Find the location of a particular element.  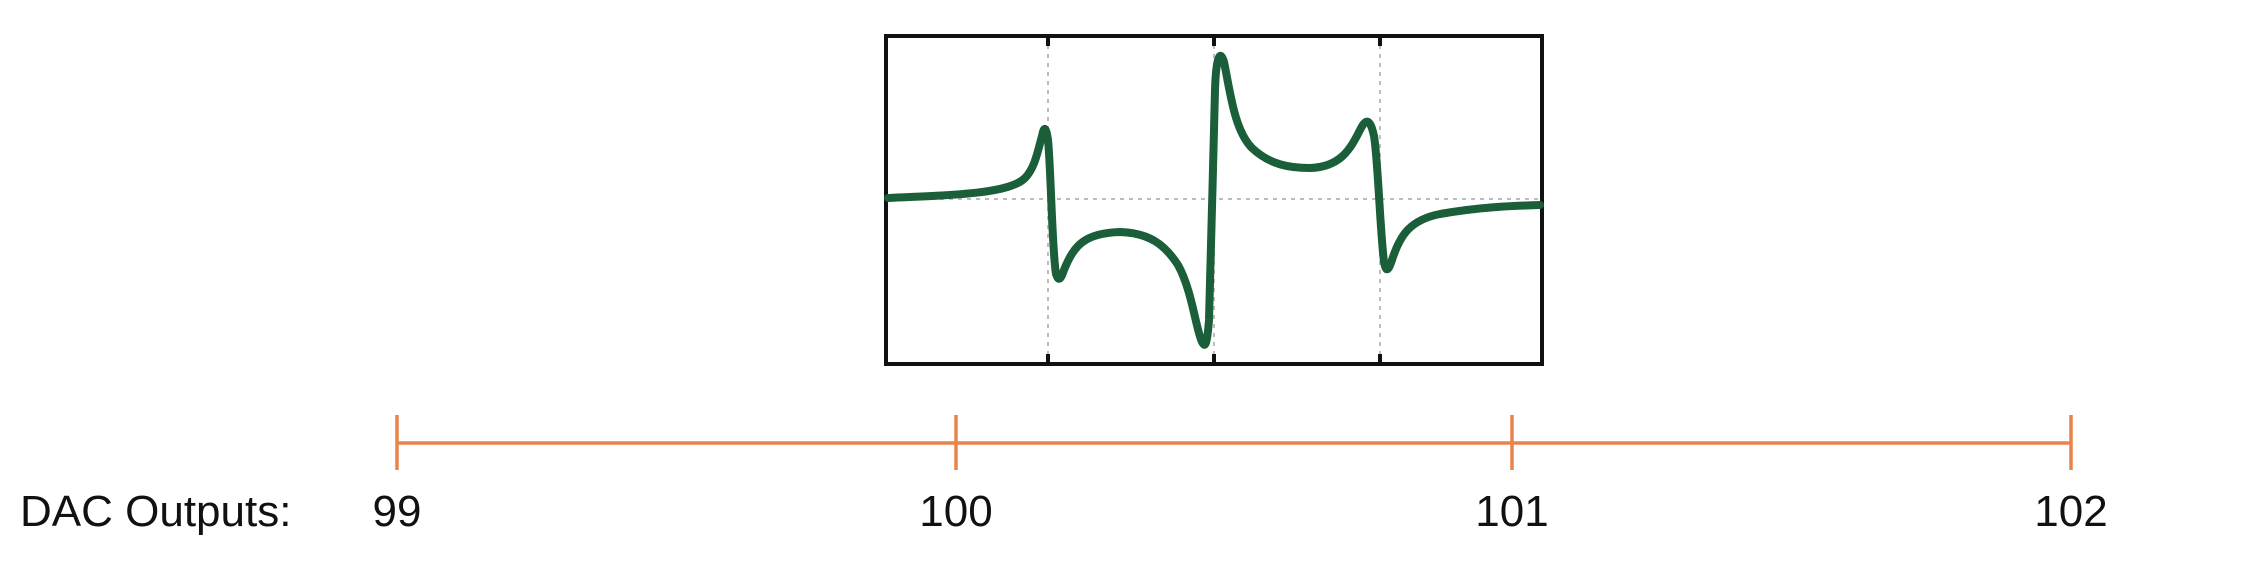

dac-outputs-label: DAC Outputs: is located at coordinates (155, 511).